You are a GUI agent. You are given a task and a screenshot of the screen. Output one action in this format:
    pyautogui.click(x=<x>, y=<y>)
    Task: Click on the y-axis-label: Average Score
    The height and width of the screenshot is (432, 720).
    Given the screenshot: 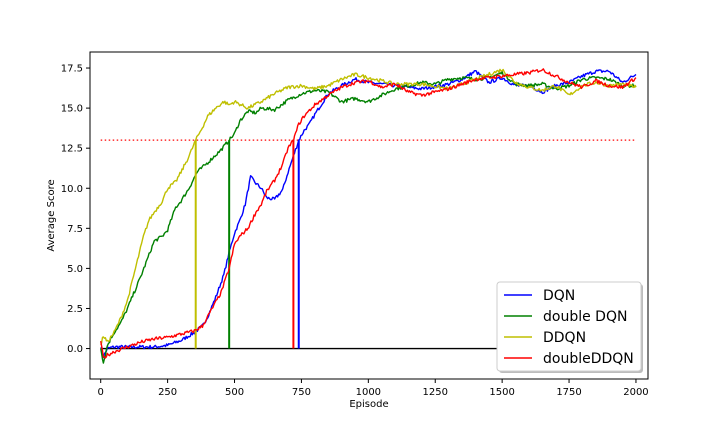 What is the action you would take?
    pyautogui.click(x=51, y=215)
    